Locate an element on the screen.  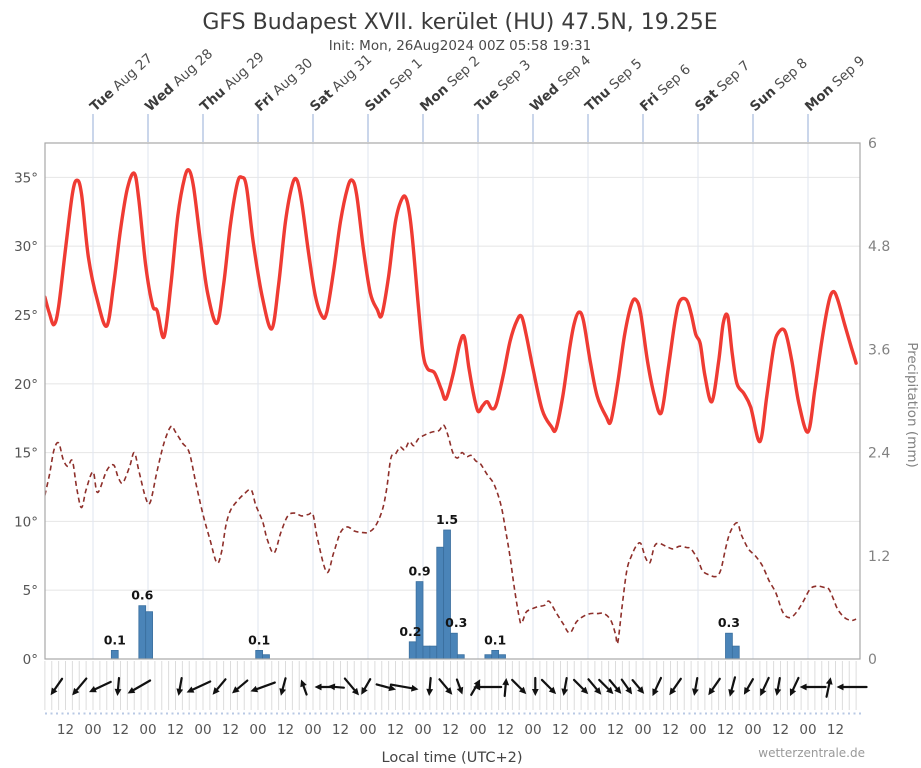
bar-value-label: 1.5 is located at coordinates (447, 519).